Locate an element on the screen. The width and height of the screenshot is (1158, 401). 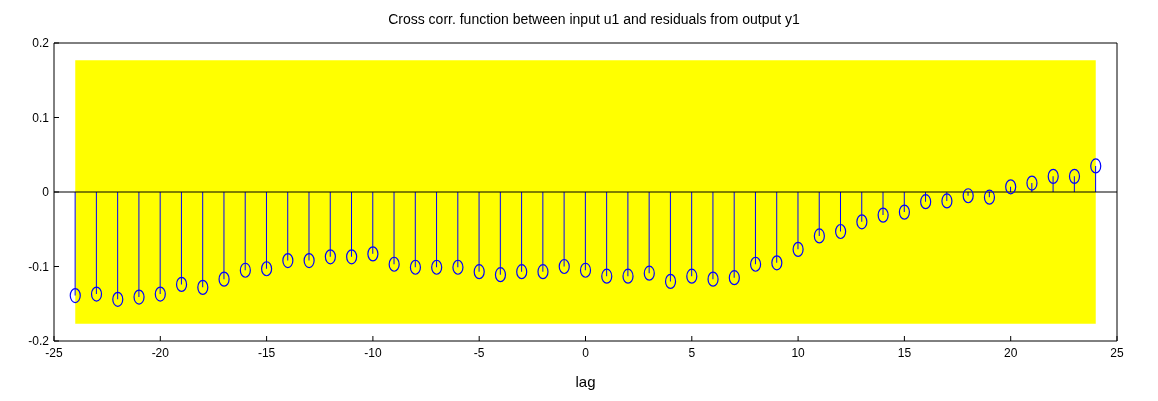
x-tick-label: 25 is located at coordinates (1117, 352).